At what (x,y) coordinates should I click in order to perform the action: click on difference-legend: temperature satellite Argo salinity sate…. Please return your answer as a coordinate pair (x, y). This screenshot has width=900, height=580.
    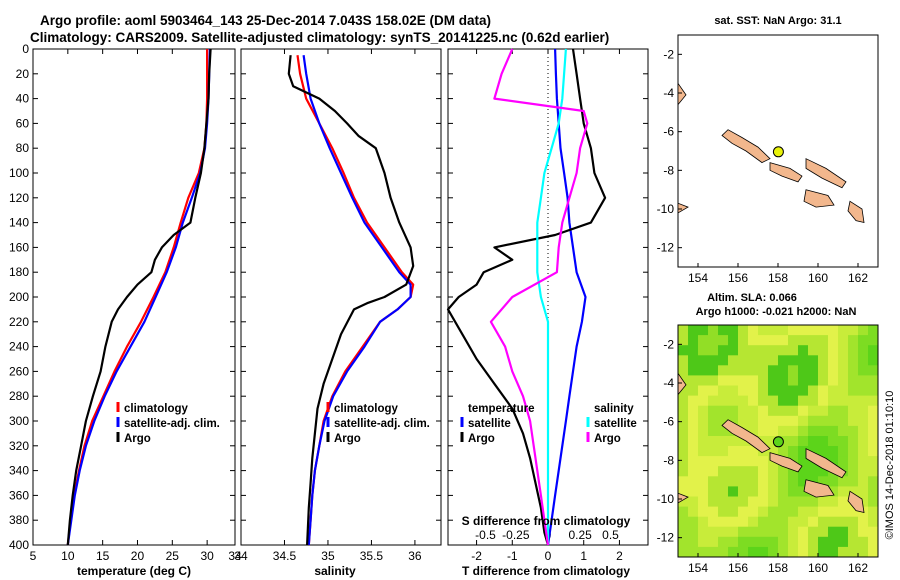
    Looking at the image, I should click on (548, 424).